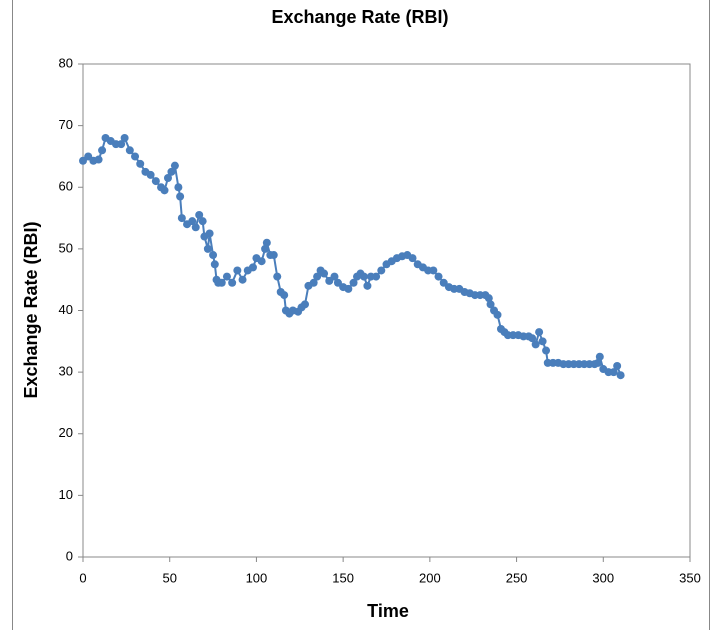 The height and width of the screenshot is (630, 723). What do you see at coordinates (388, 611) in the screenshot?
I see `x-axis-title: Time` at bounding box center [388, 611].